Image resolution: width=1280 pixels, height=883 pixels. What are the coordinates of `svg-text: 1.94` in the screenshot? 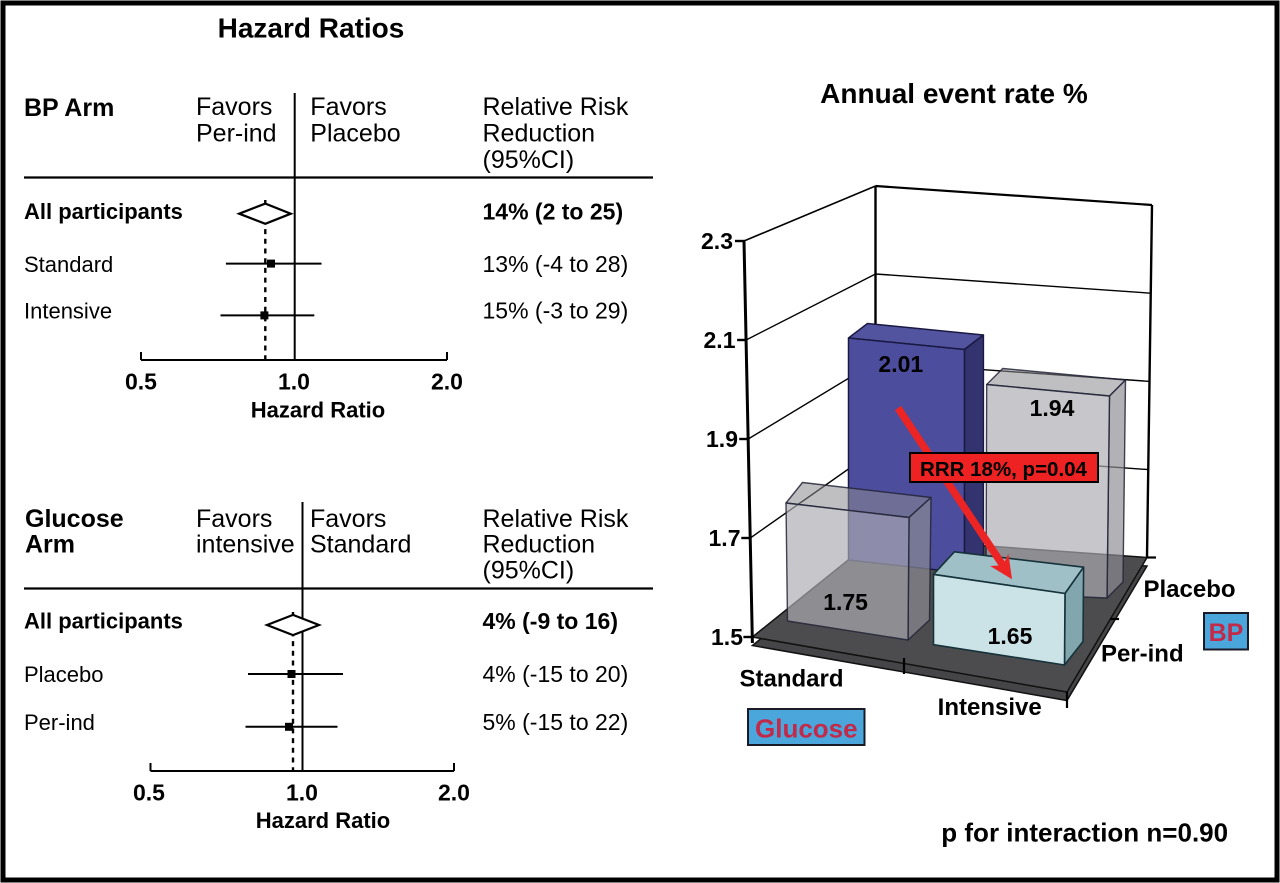 It's located at (1052, 408).